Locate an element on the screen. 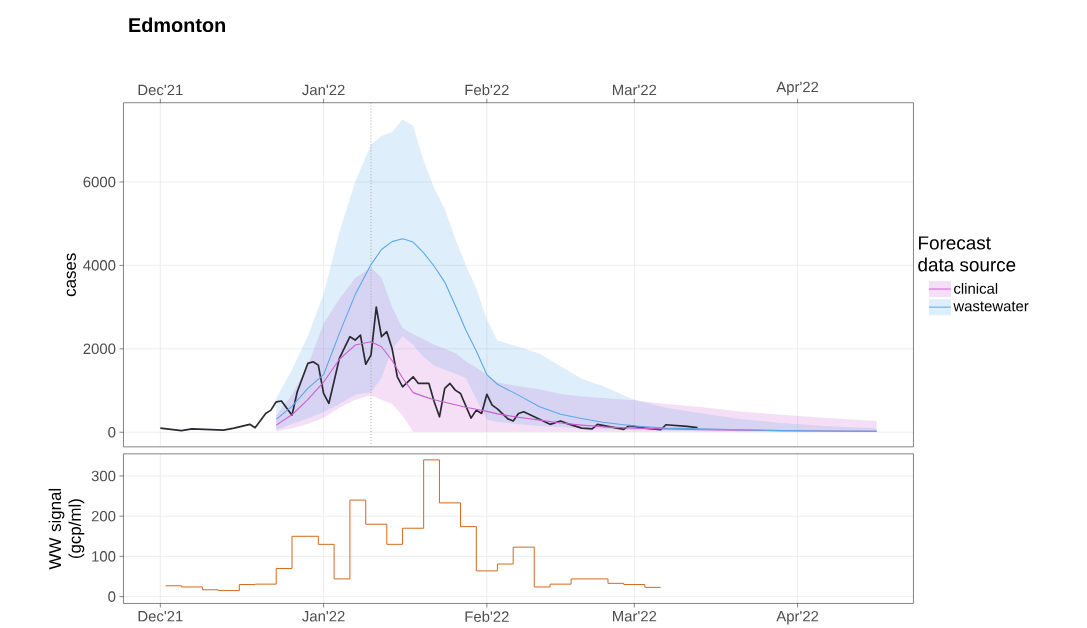 This screenshot has width=1087, height=628. legend-title: Forecast data source is located at coordinates (967, 254).